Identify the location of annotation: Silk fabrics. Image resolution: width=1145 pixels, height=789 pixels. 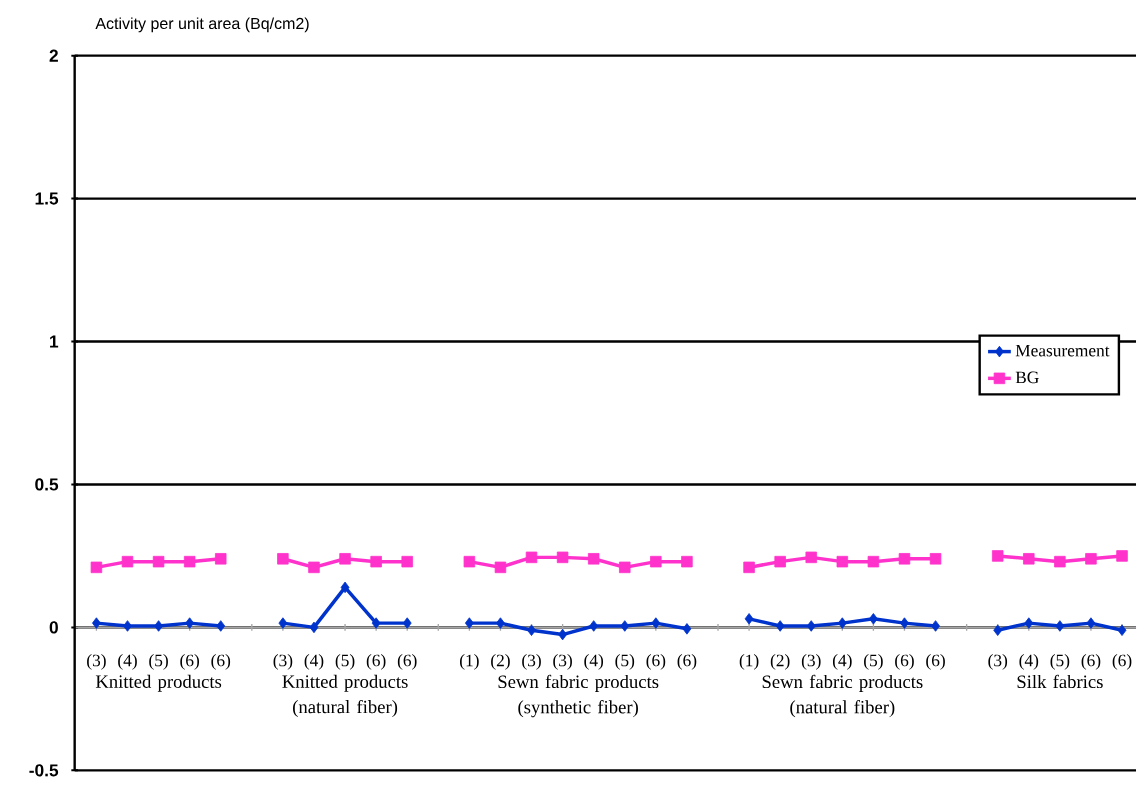
(1060, 681).